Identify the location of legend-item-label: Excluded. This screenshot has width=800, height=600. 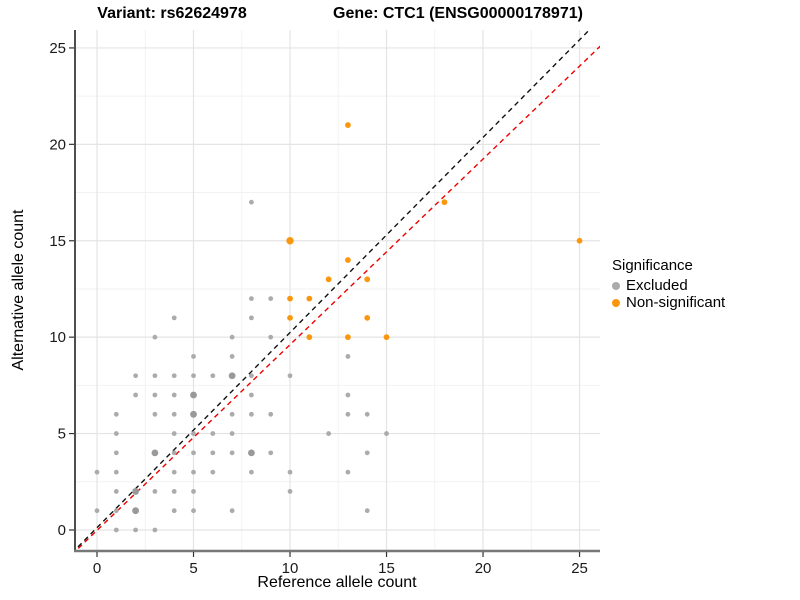
(657, 285).